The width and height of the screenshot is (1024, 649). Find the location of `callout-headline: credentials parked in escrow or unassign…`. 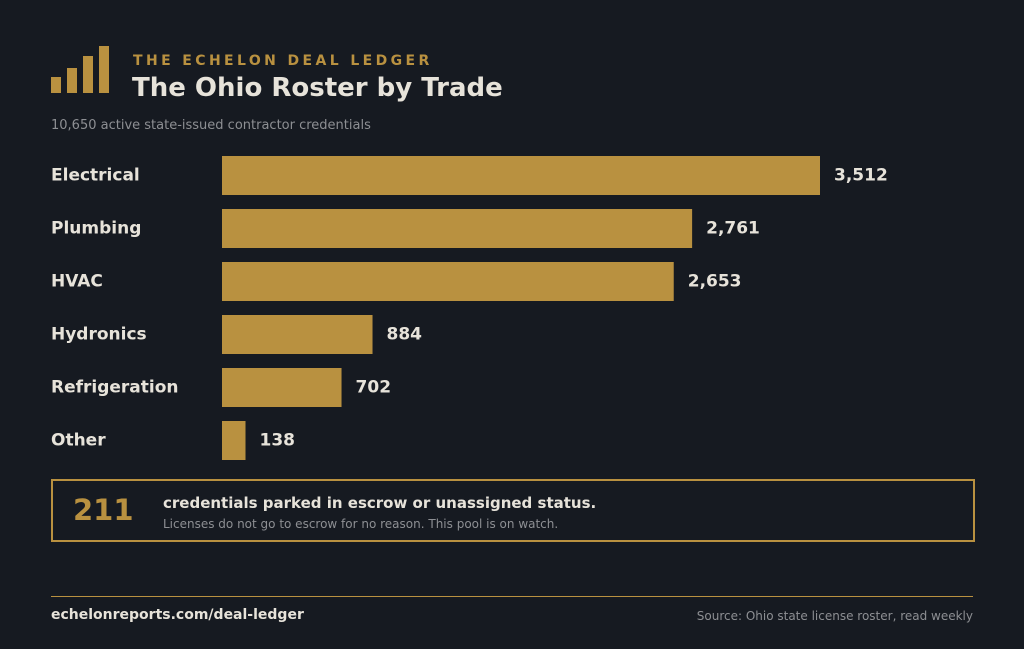

callout-headline: credentials parked in escrow or unassign… is located at coordinates (380, 503).